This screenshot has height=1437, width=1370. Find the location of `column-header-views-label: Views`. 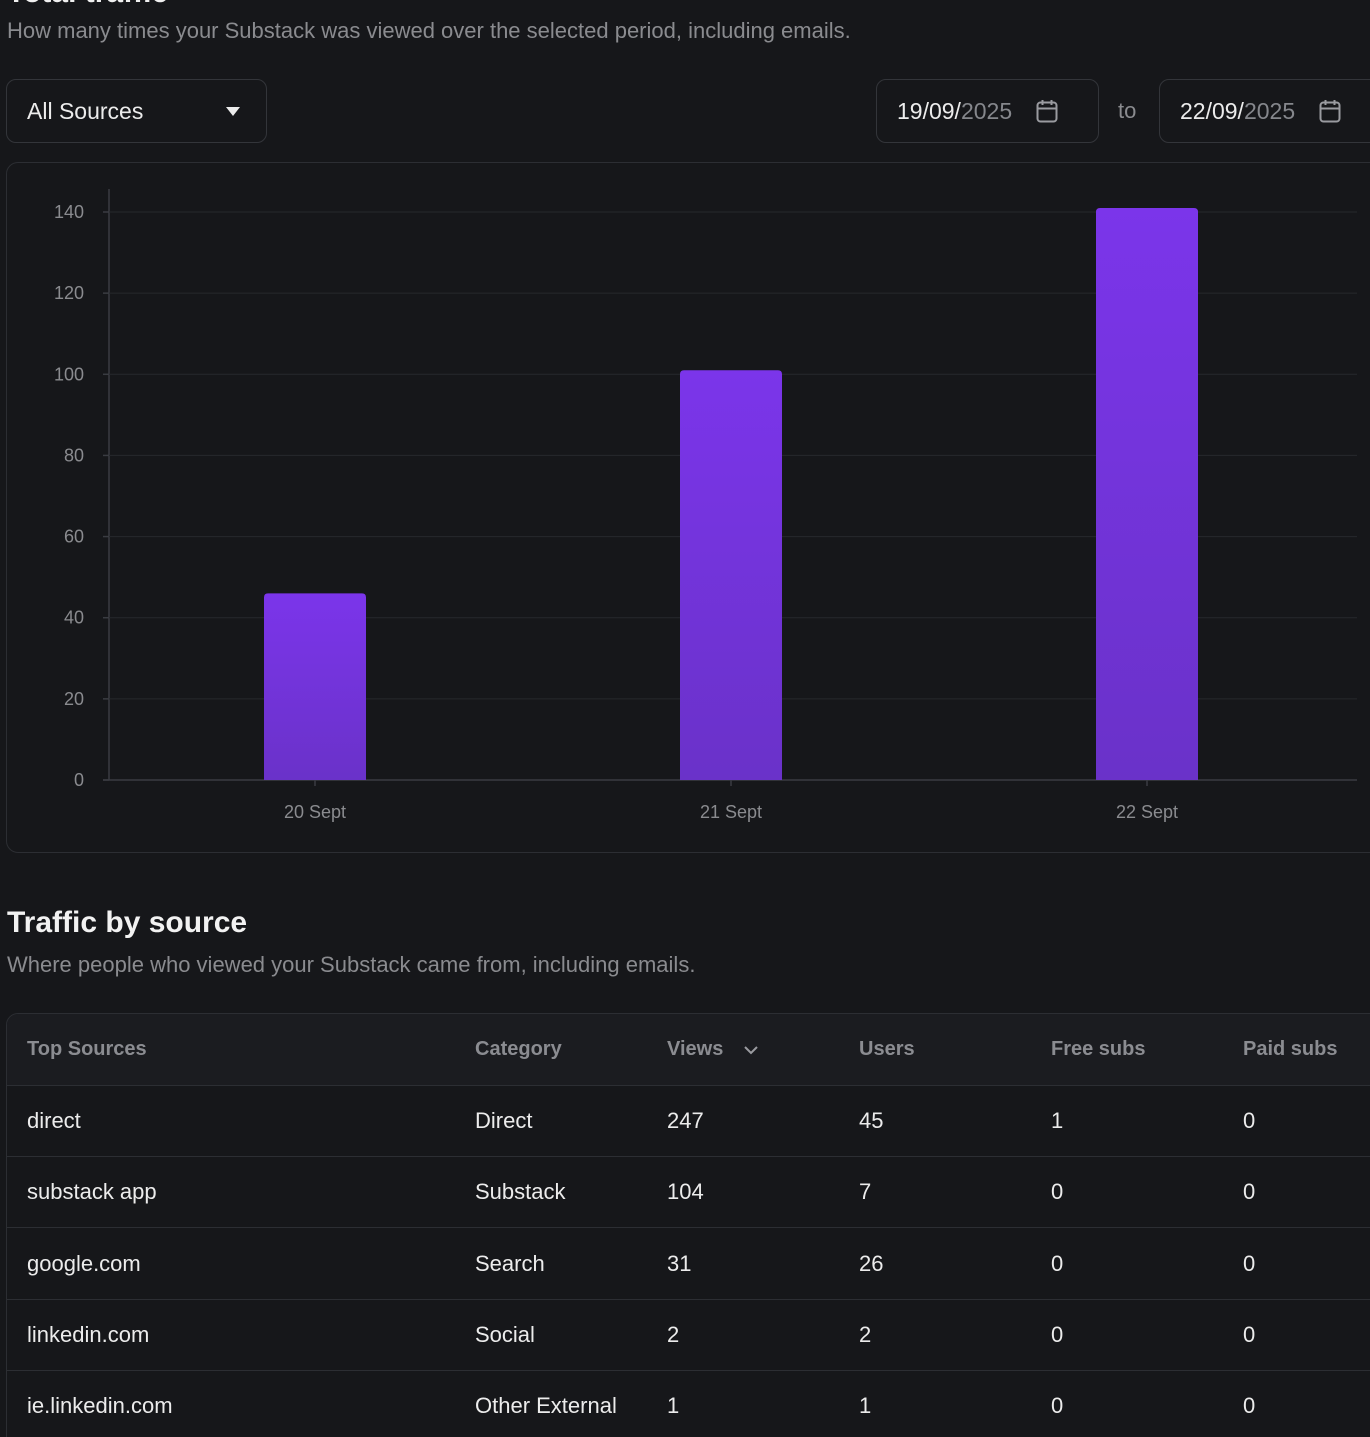

column-header-views-label: Views is located at coordinates (695, 1049).